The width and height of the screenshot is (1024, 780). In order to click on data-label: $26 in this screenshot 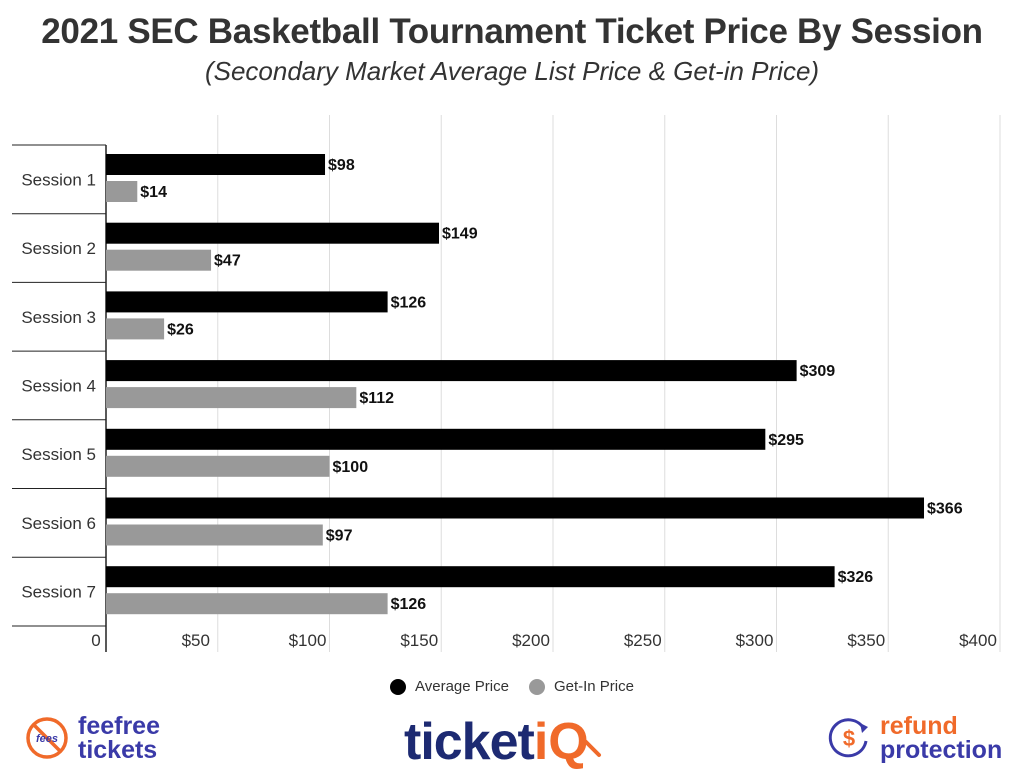, I will do `click(180, 329)`.